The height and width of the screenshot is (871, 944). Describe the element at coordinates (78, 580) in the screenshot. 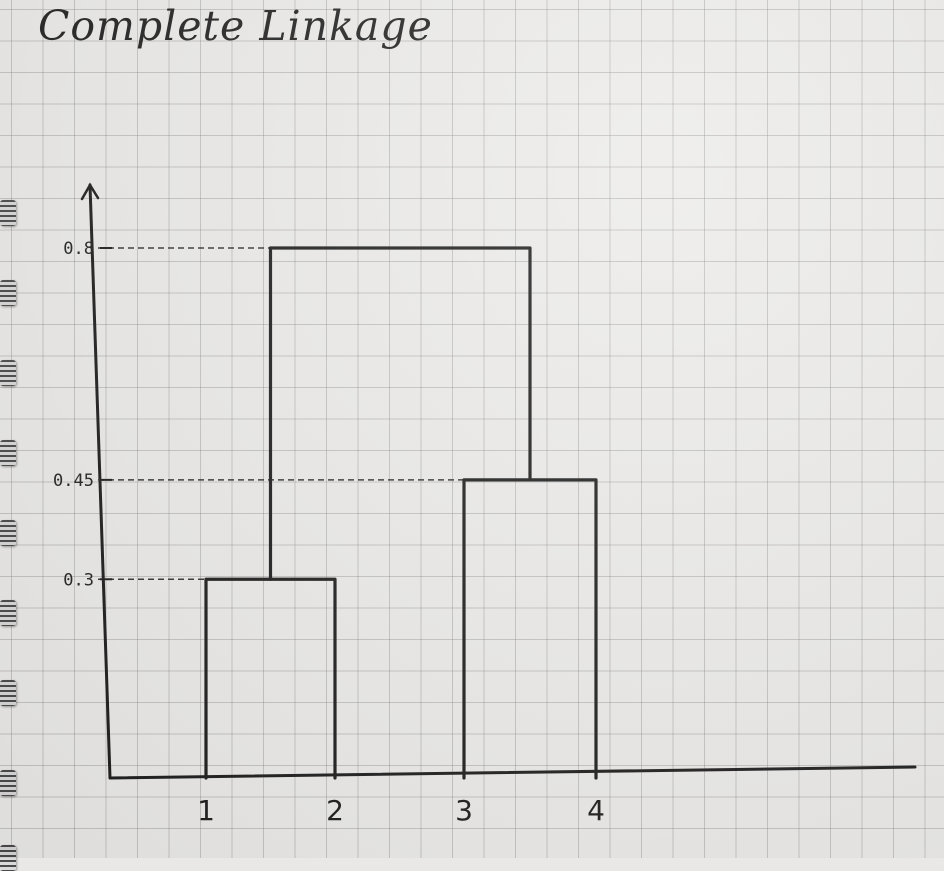

I see `y-tick-label-3: 0.3` at that location.